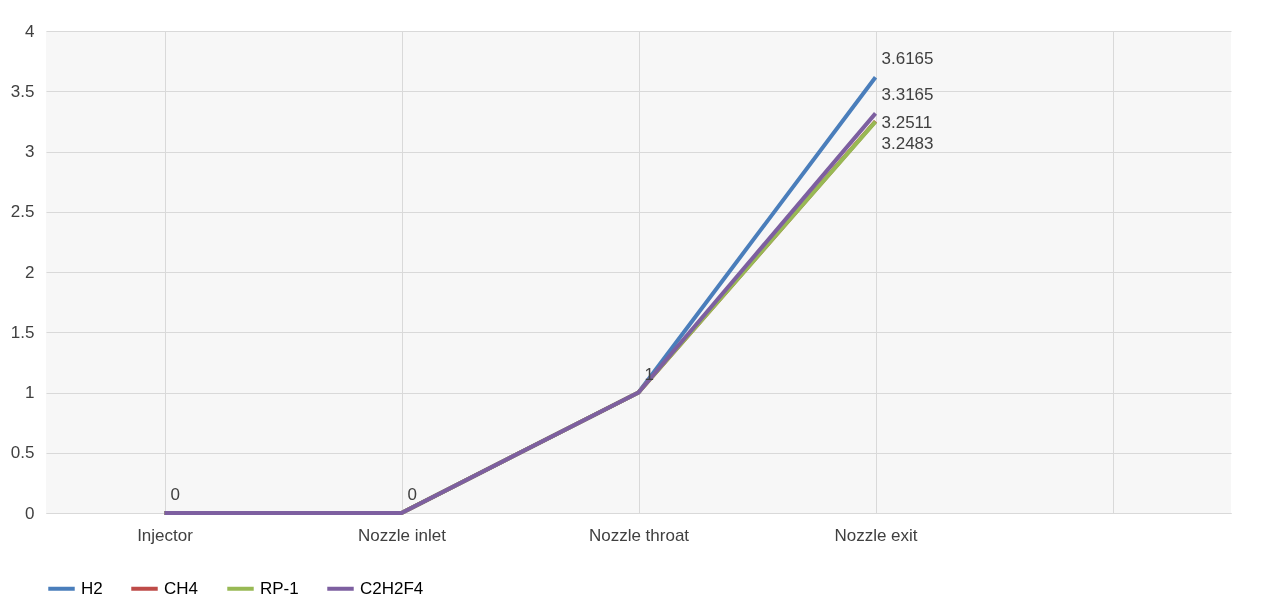  Describe the element at coordinates (639, 535) in the screenshot. I see `x-tick-label: Nozzle throat` at that location.